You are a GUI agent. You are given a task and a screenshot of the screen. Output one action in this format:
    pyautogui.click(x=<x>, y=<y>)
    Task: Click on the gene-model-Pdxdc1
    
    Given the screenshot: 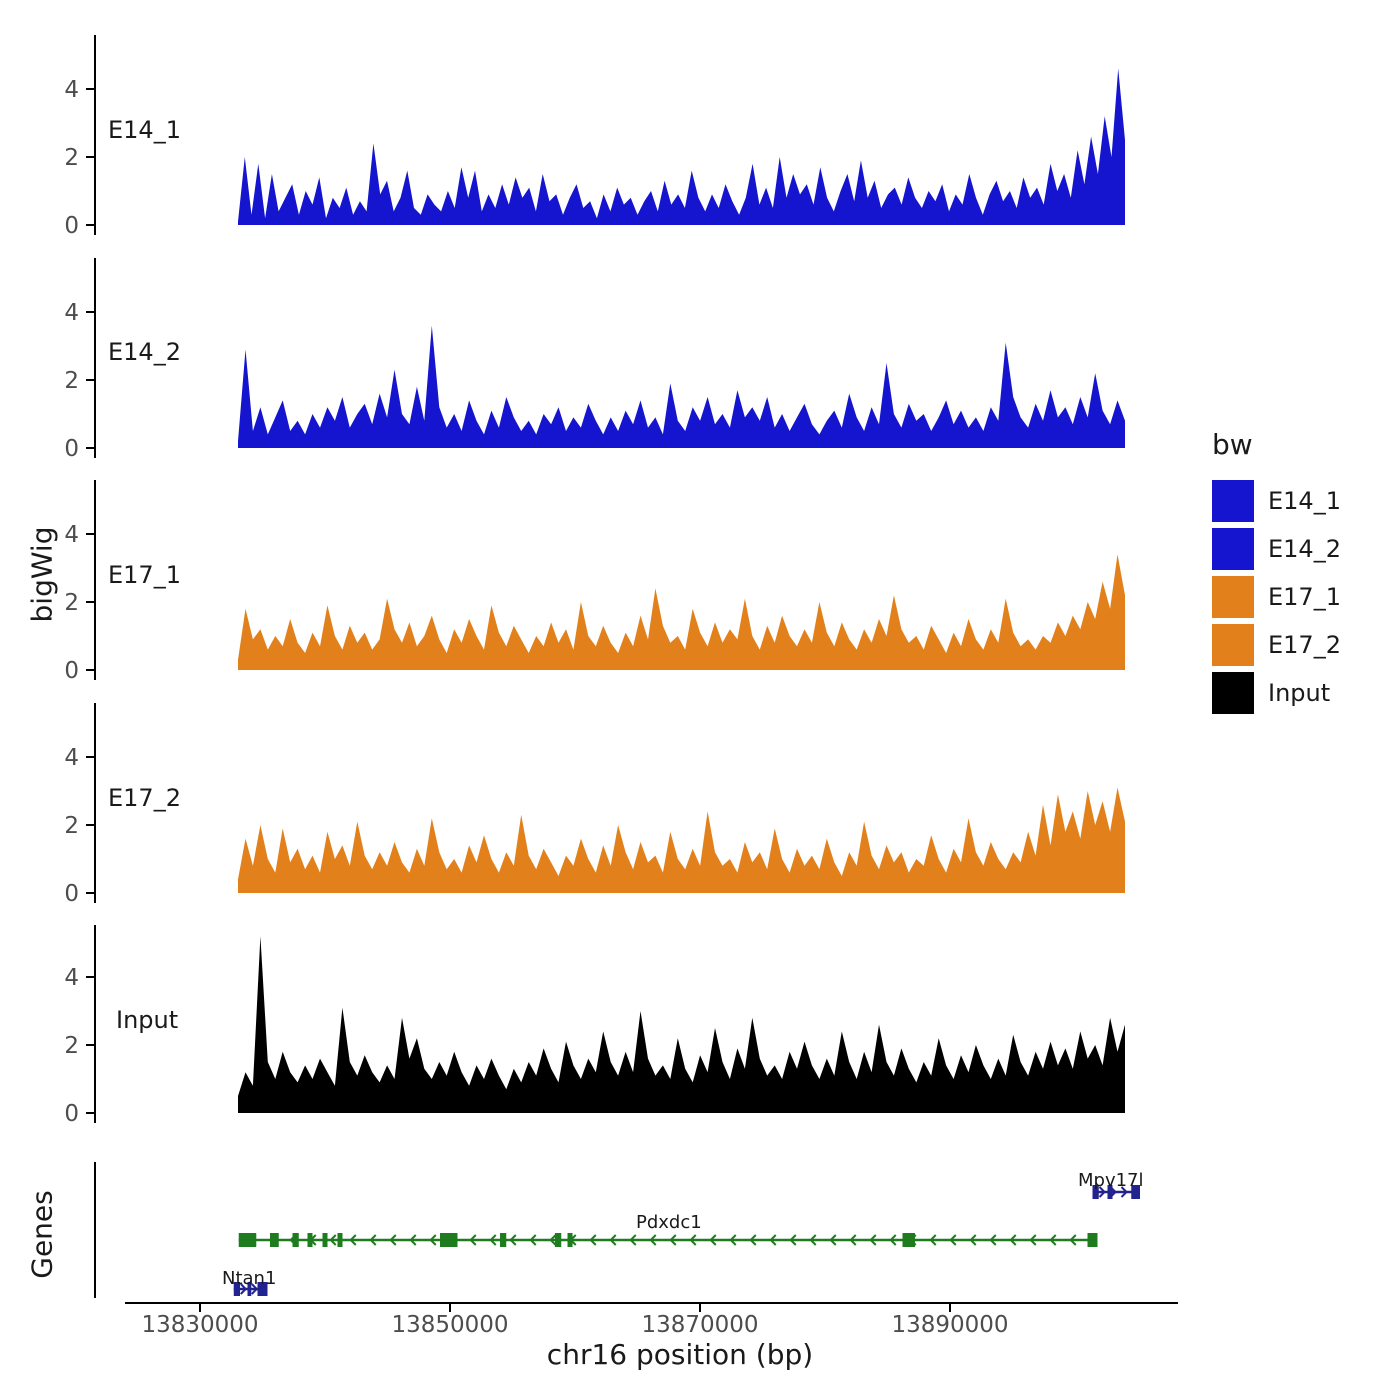 What is the action you would take?
    pyautogui.click(x=668, y=1240)
    